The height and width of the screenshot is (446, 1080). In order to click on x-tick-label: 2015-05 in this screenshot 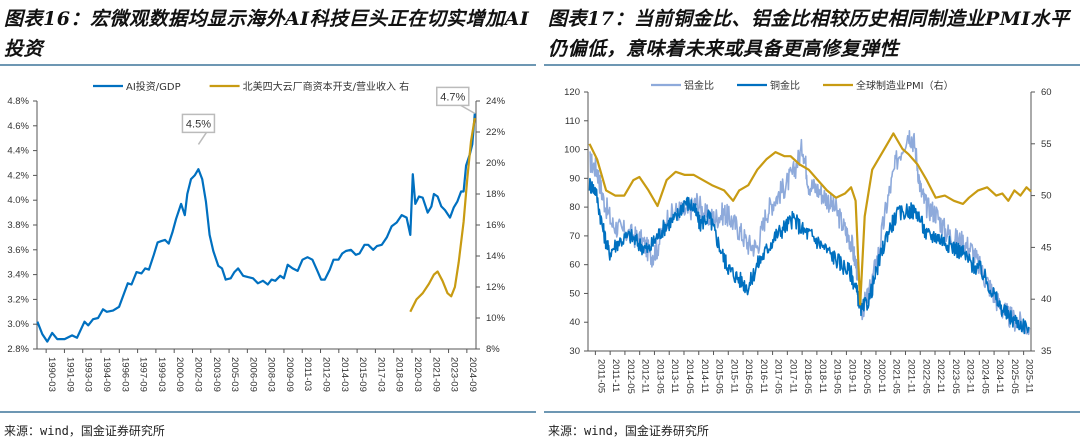, I will do `click(719, 376)`.